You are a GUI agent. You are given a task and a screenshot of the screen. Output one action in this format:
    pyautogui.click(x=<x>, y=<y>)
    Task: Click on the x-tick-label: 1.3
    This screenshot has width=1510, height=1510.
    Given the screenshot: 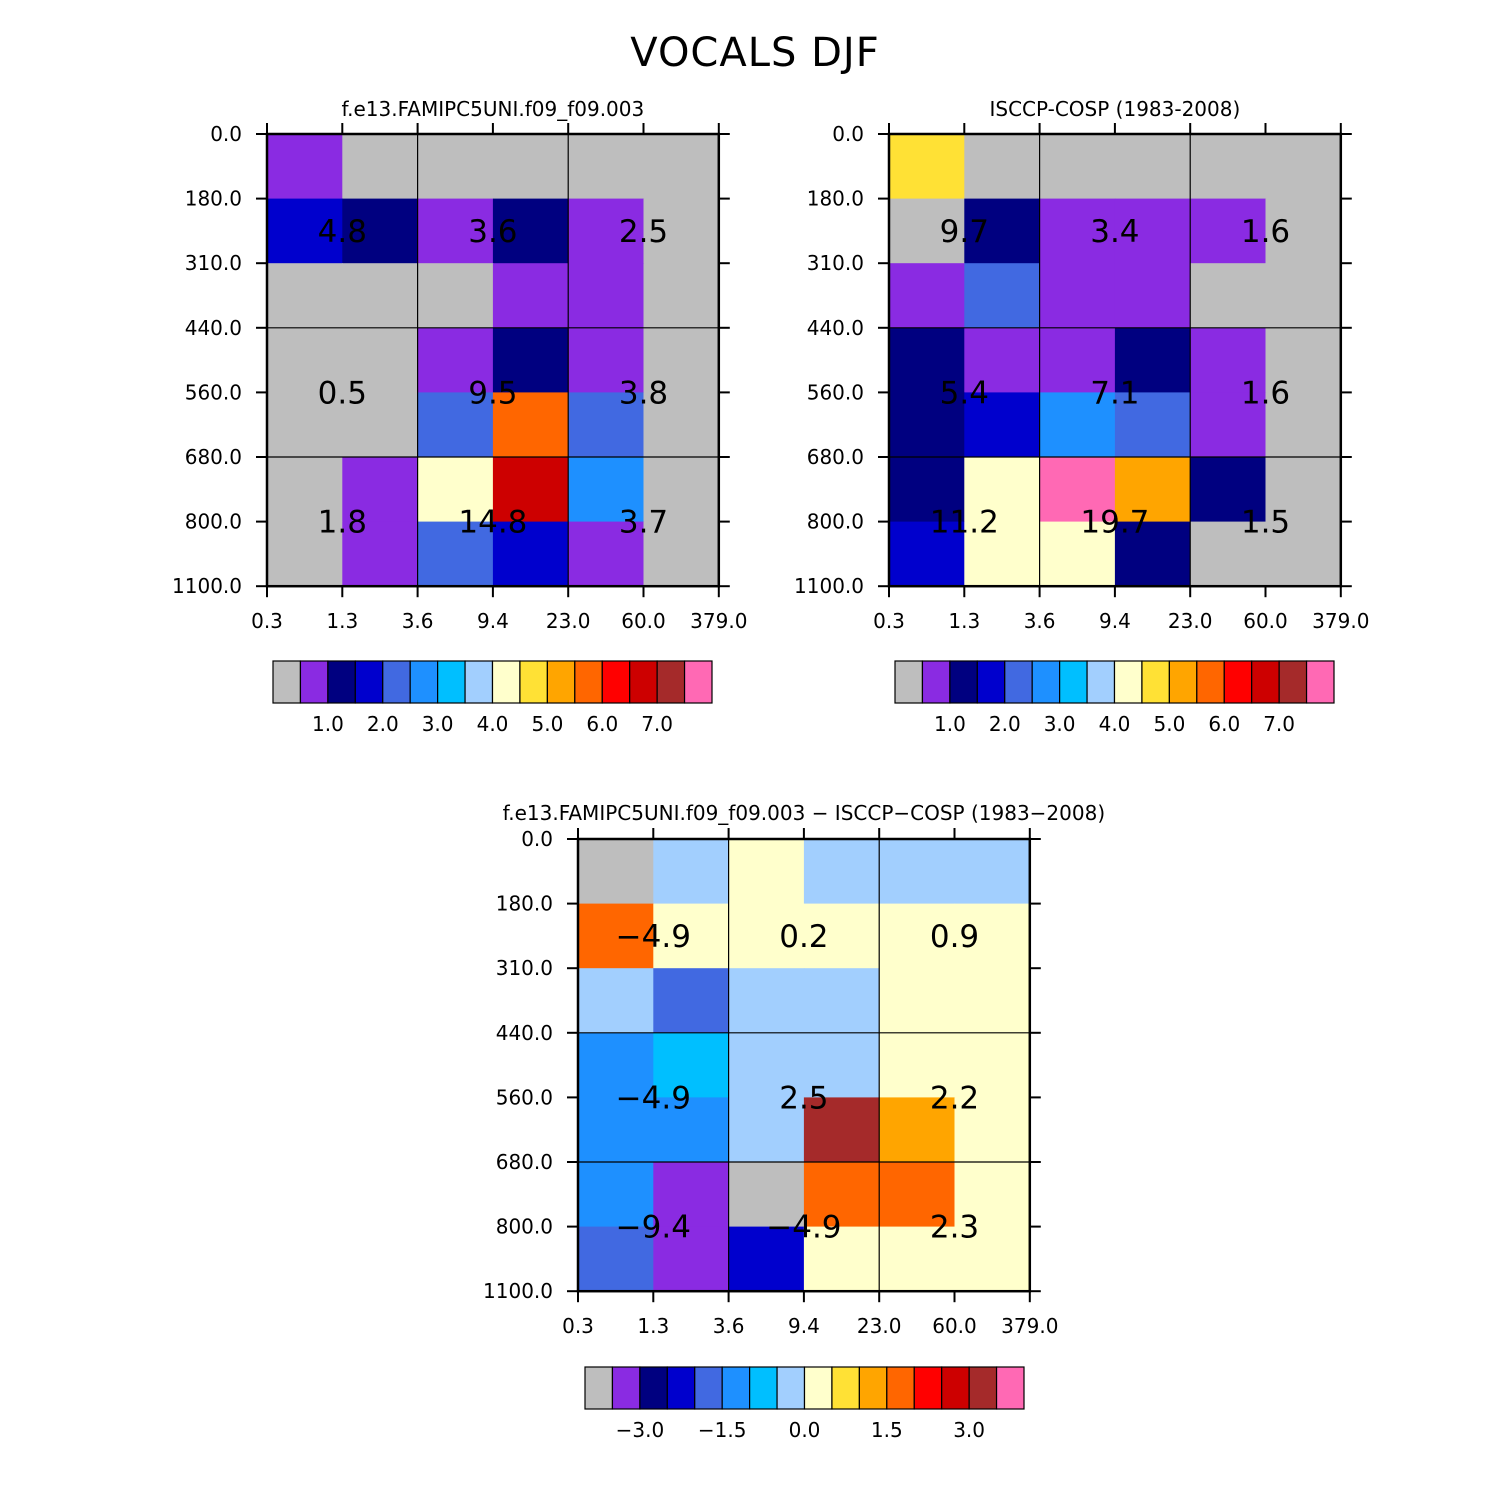 What is the action you would take?
    pyautogui.click(x=964, y=621)
    